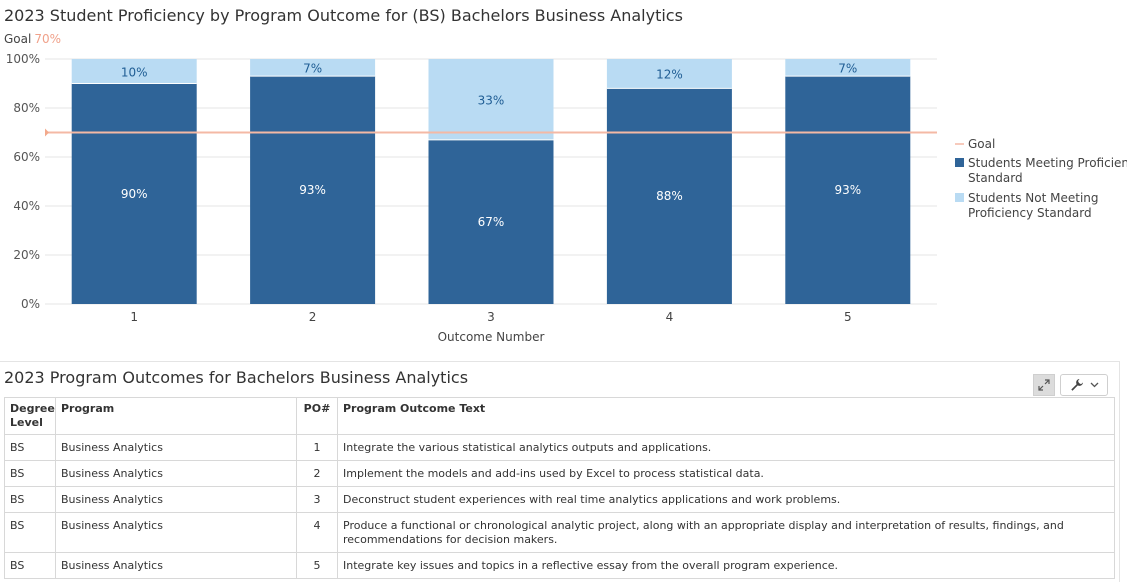  Describe the element at coordinates (26, 157) in the screenshot. I see `y-tick-label: 60%` at that location.